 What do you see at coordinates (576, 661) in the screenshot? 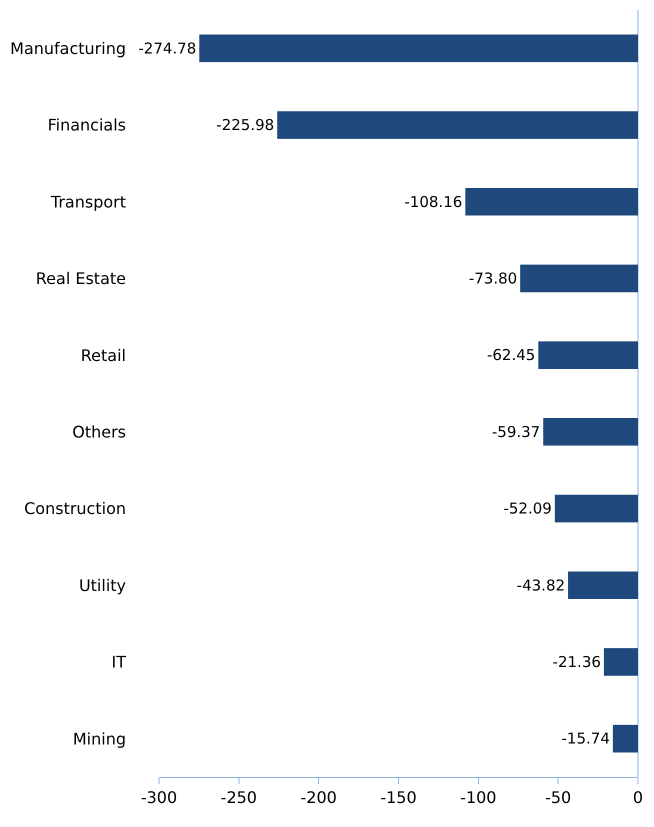
I see `data-label: -21.36` at bounding box center [576, 661].